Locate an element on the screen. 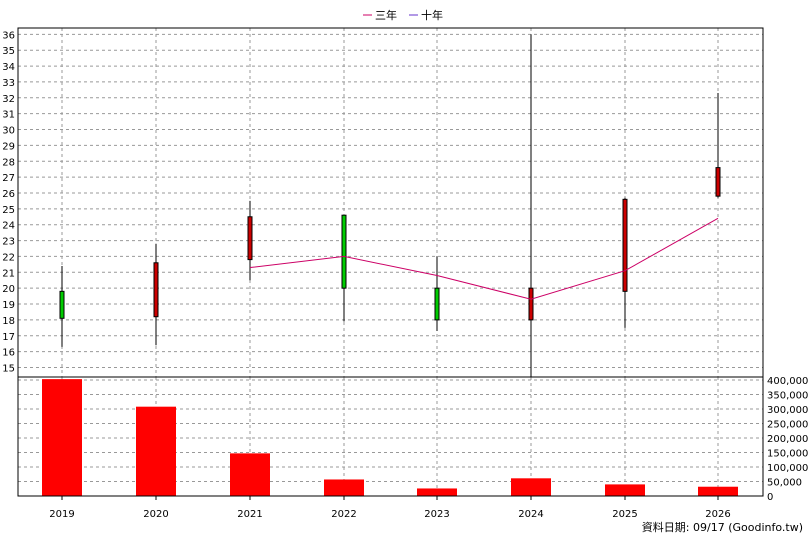 This screenshot has width=808, height=540. price-y-tick-label: 35 is located at coordinates (8, 51).